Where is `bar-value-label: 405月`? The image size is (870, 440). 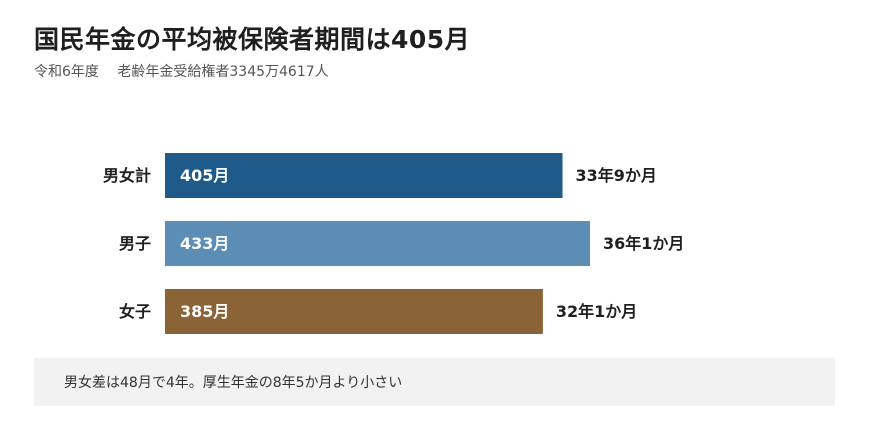
bar-value-label: 405月 is located at coordinates (204, 175).